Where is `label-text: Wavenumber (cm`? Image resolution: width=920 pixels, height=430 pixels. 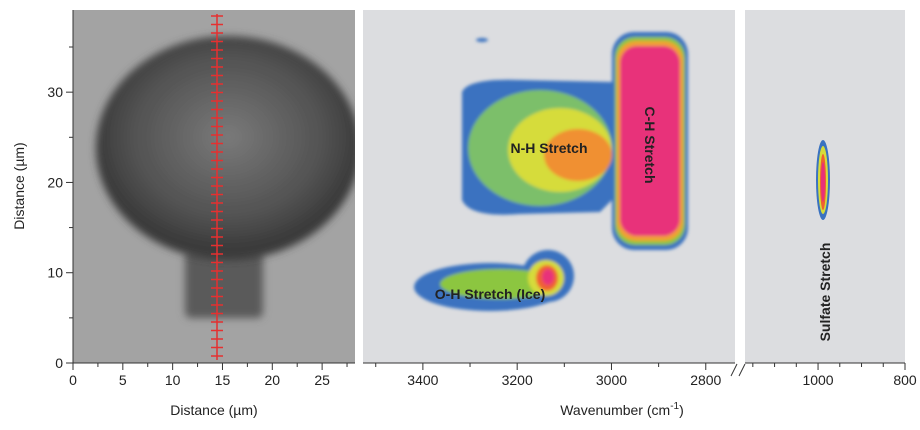 label-text: Wavenumber (cm is located at coordinates (615, 410).